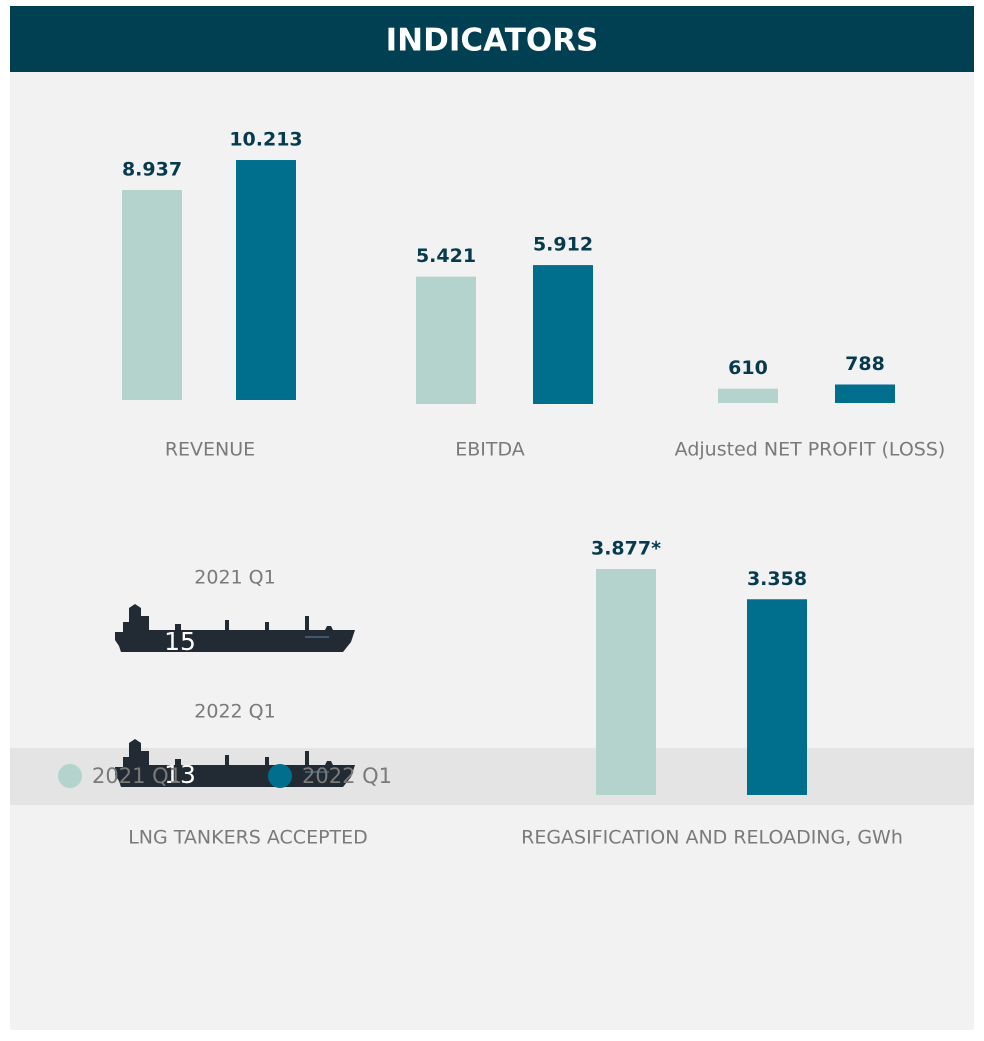  What do you see at coordinates (265, 140) in the screenshot?
I see `value-label: 10.213` at bounding box center [265, 140].